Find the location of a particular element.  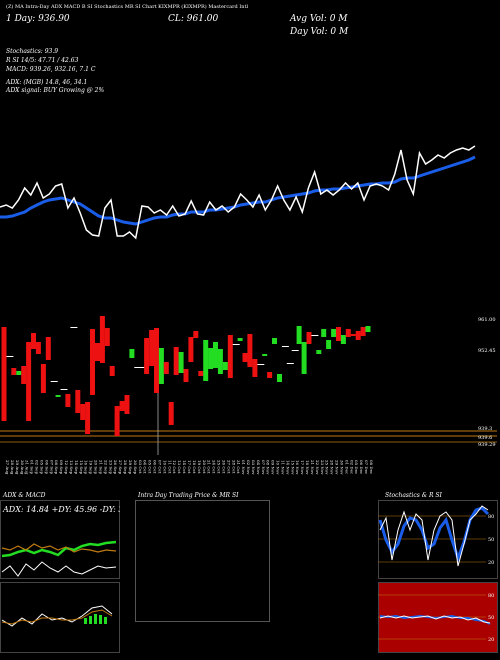

x-axis-label: 08 Dec is located at coordinates (371, 467).